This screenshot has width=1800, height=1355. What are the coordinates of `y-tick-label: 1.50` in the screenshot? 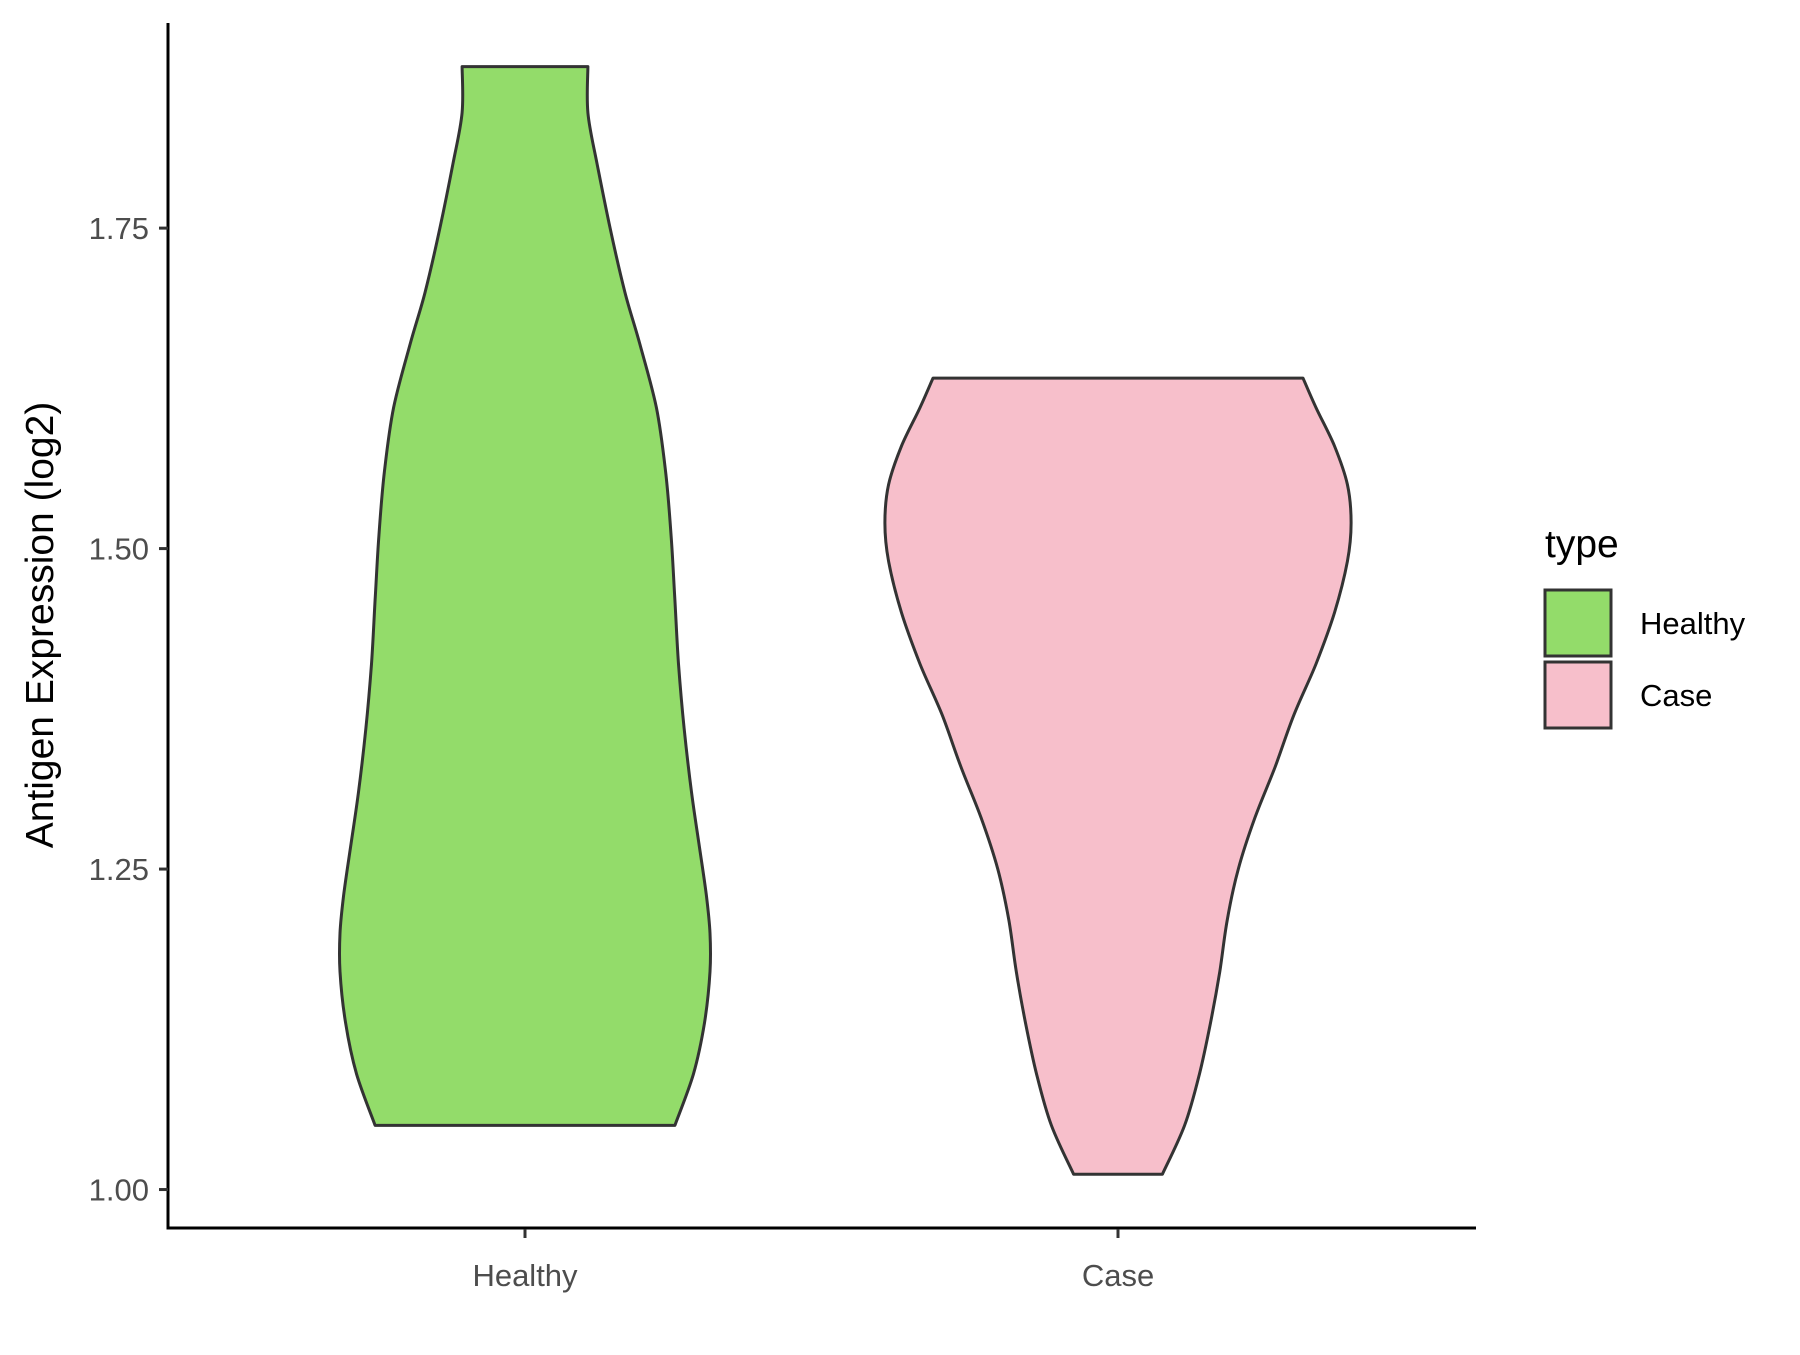 It's located at (119, 549).